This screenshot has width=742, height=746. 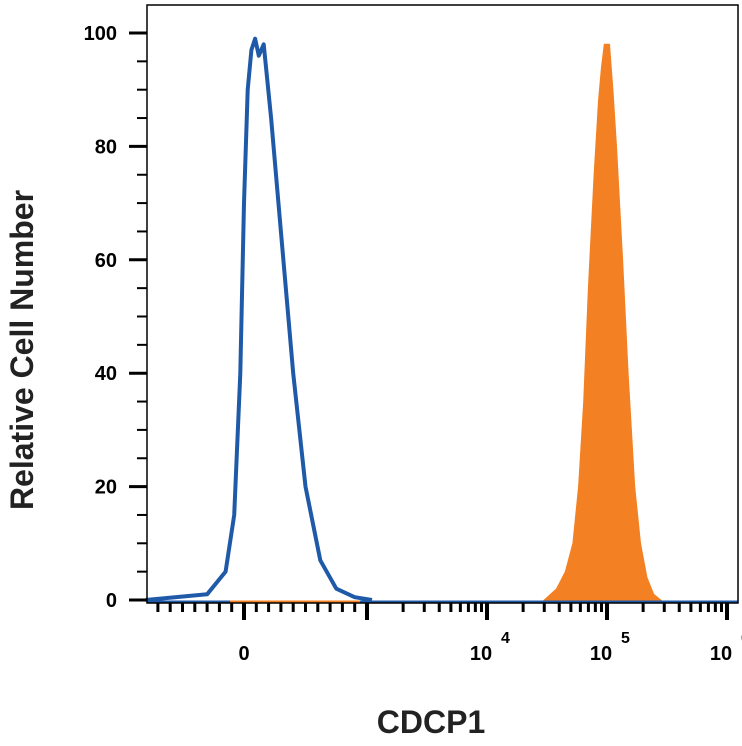 What do you see at coordinates (625, 638) in the screenshot?
I see `x-tick-exponent: 5` at bounding box center [625, 638].